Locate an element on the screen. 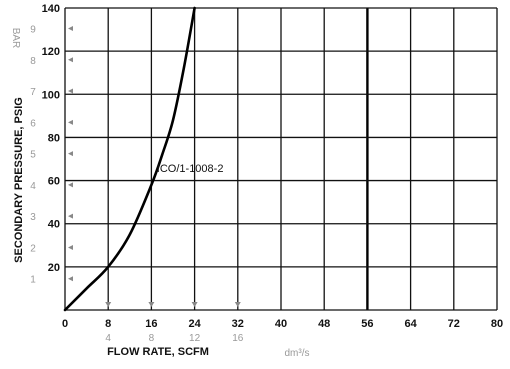 This screenshot has width=510, height=369. y-tick-label: 60 is located at coordinates (54, 182).